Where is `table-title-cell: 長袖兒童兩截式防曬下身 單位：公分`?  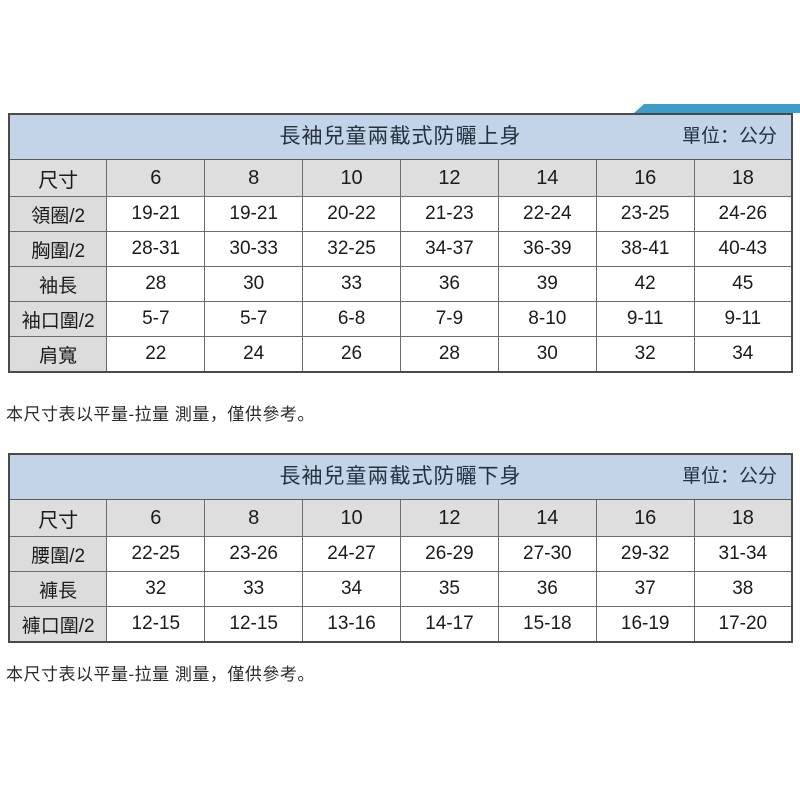 table-title-cell: 長袖兒童兩截式防曬下身 單位：公分 is located at coordinates (400, 476).